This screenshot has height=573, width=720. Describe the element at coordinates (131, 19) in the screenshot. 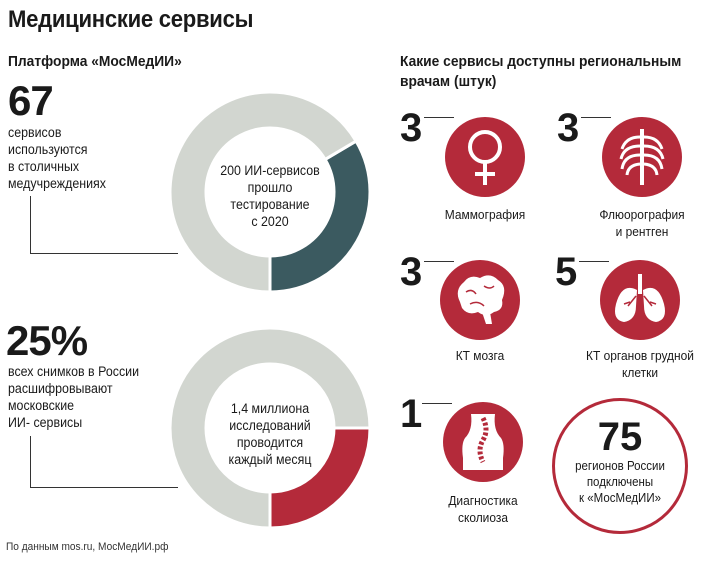

I see `page-title: Медицинские сервисы` at that location.